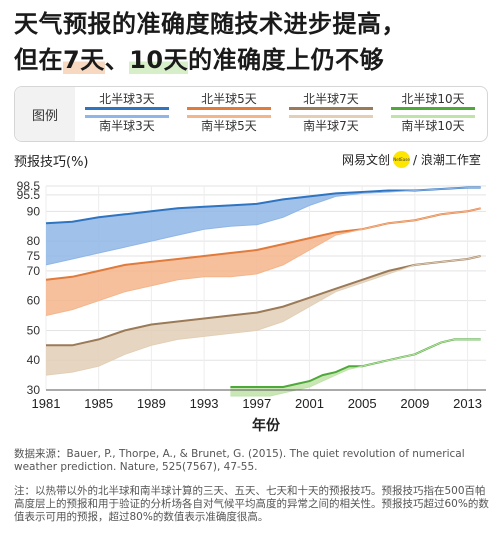  I want to click on legend-item-label: 南半球5天, so click(229, 126).